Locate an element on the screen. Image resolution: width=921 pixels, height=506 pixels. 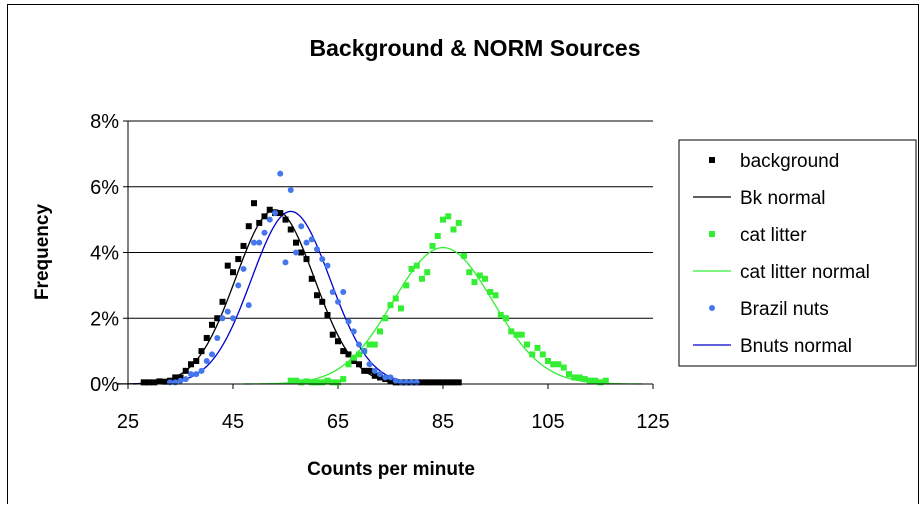
series-line-cat-litter-normal is located at coordinates (443, 315).